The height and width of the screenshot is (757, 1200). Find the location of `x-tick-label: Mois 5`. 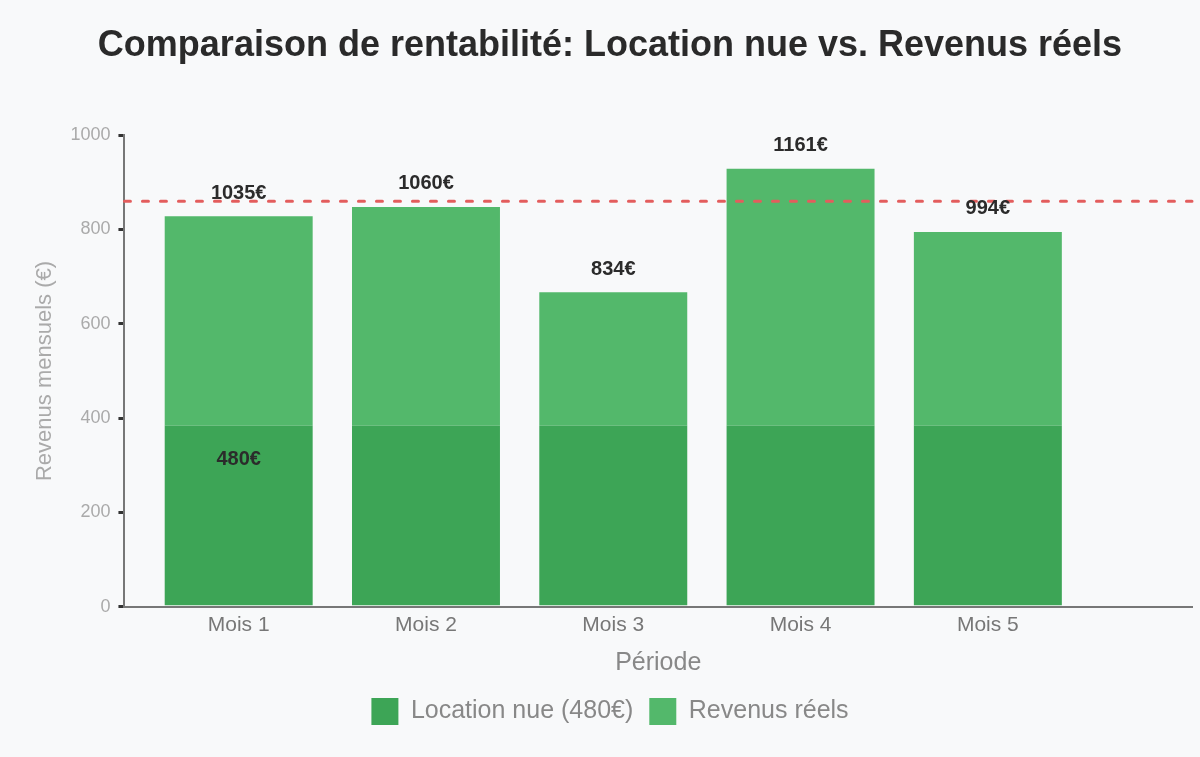

x-tick-label: Mois 5 is located at coordinates (987, 624).